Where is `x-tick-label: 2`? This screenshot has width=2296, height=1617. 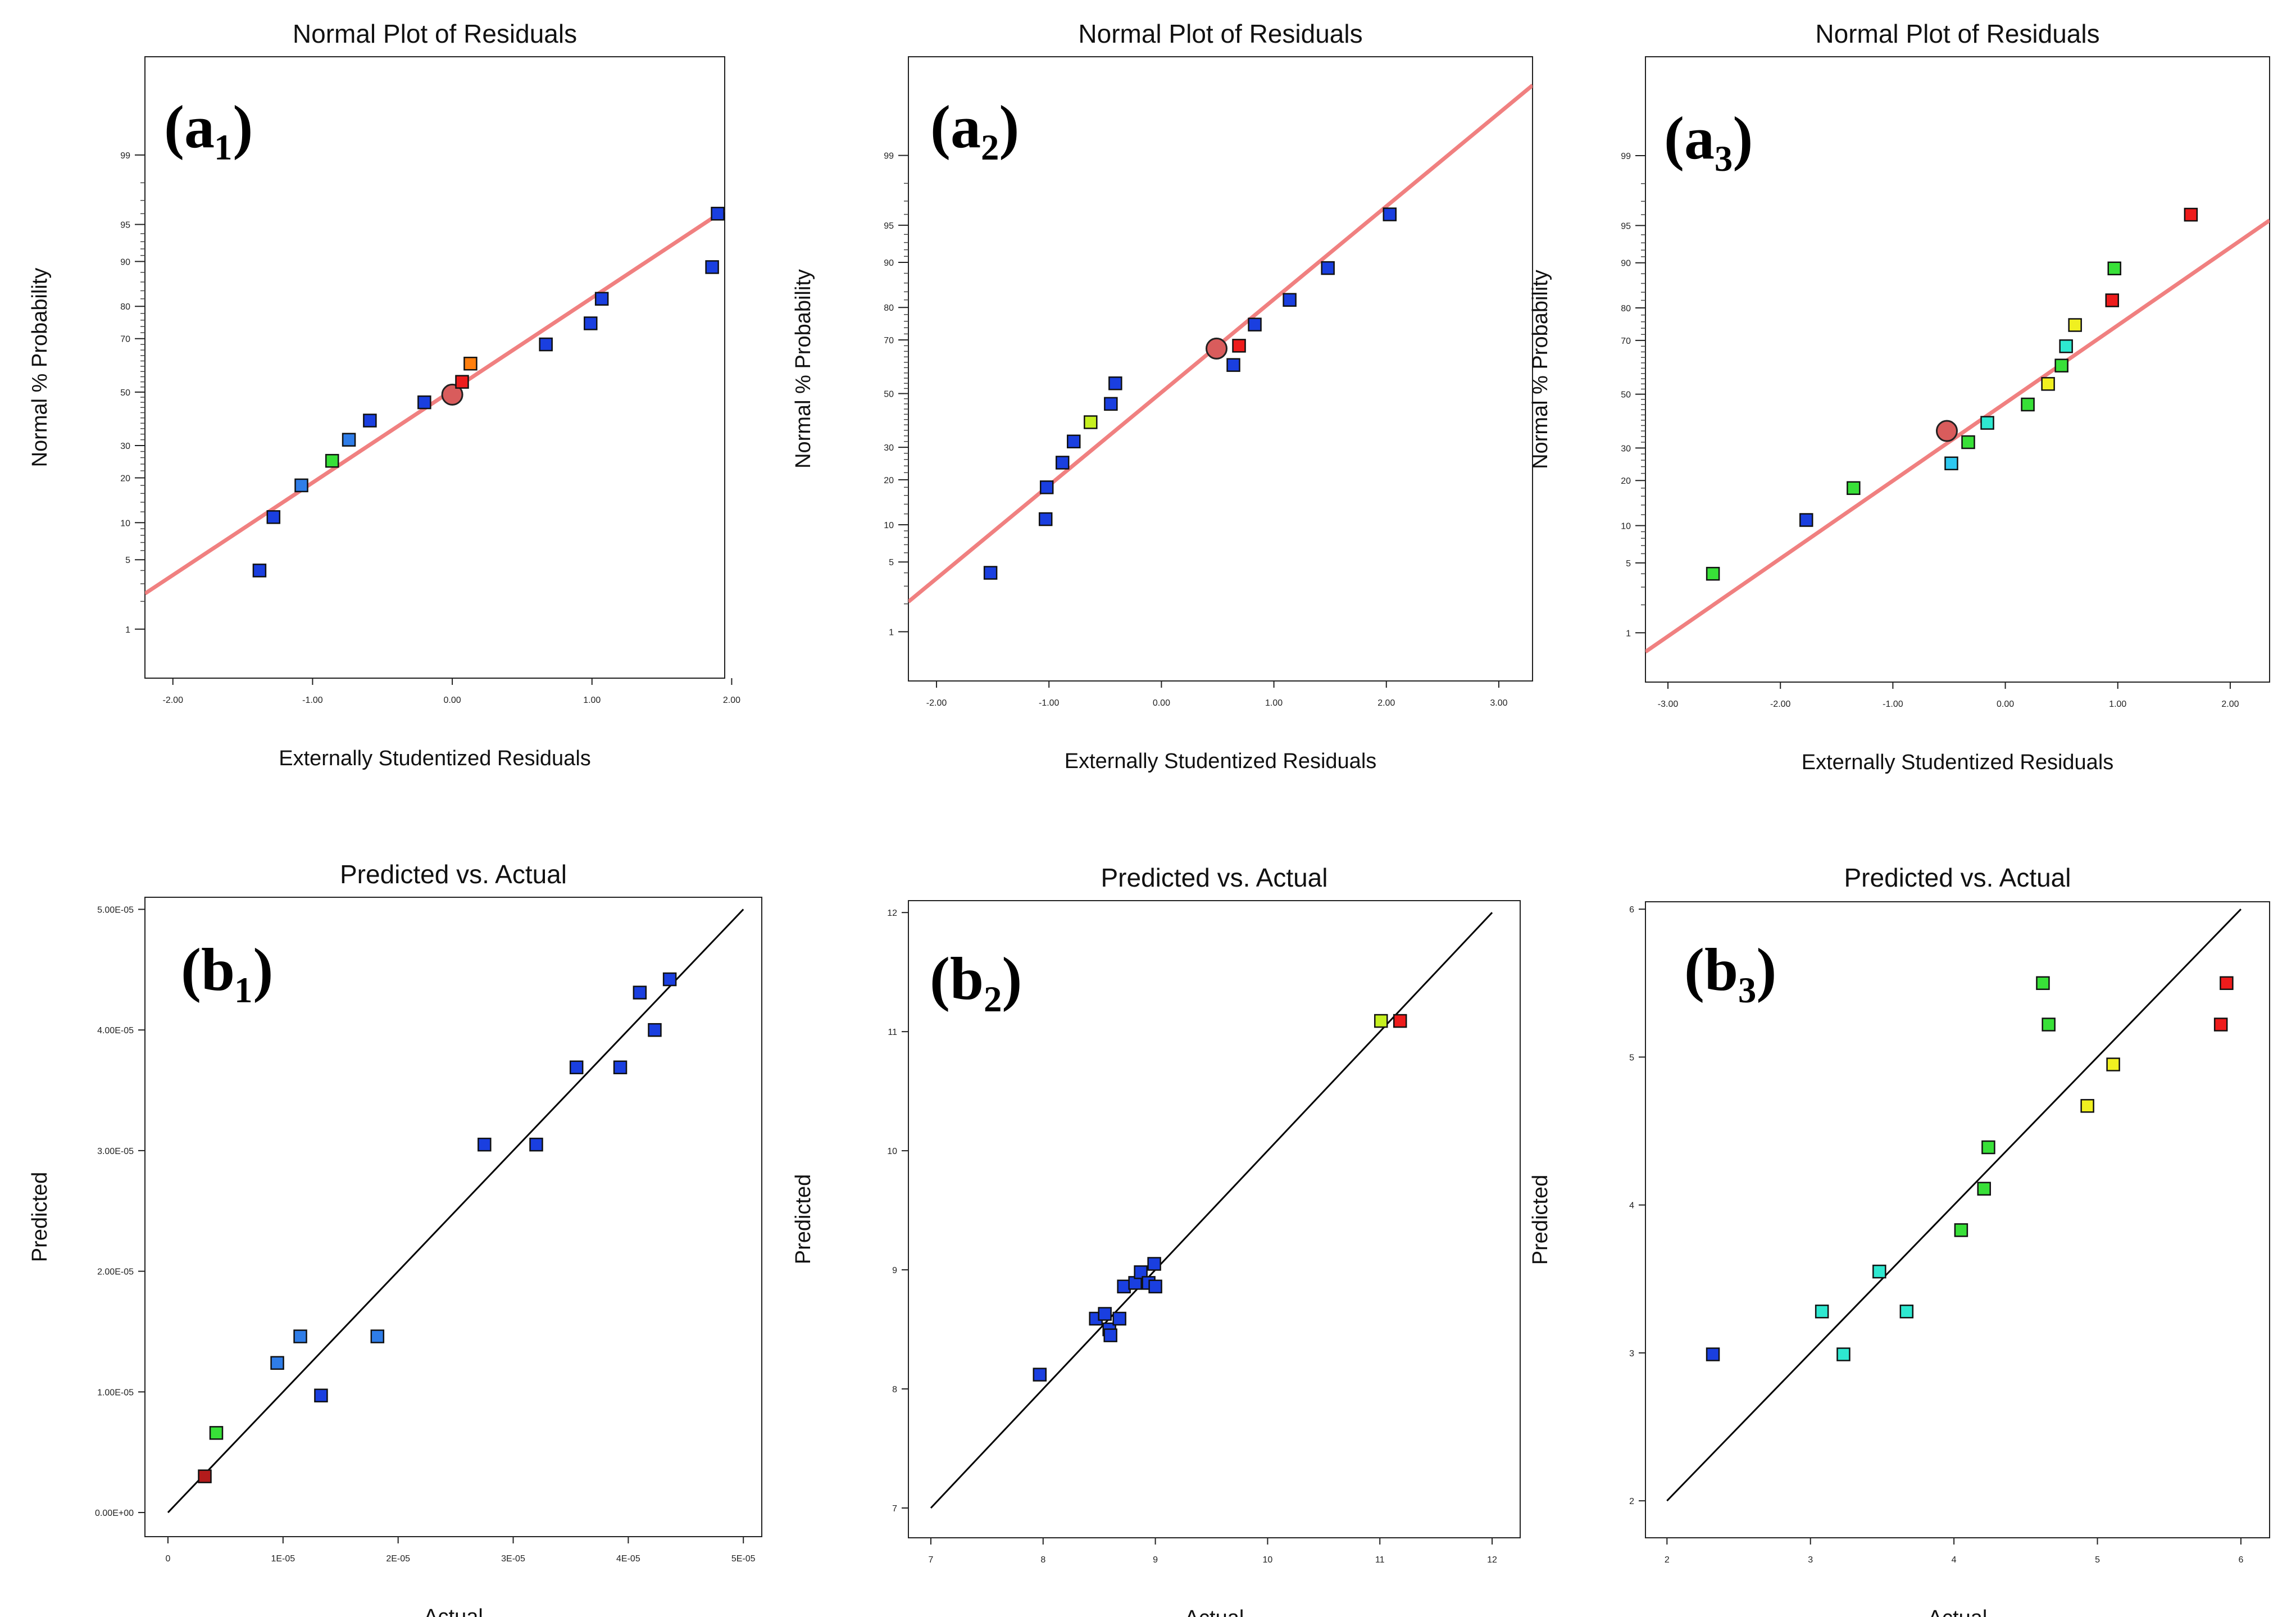 x-tick-label: 2 is located at coordinates (1667, 1560).